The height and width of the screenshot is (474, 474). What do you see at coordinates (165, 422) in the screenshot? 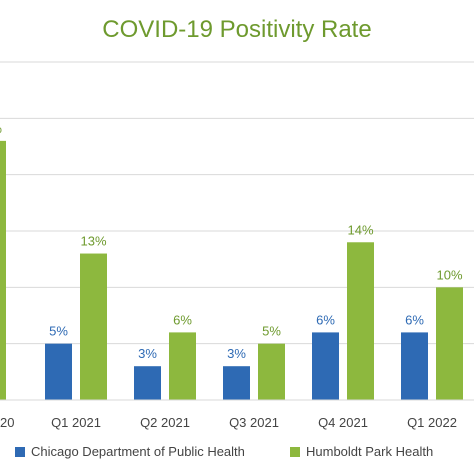
I see `x-tick-label-2: Q2 2021` at bounding box center [165, 422].